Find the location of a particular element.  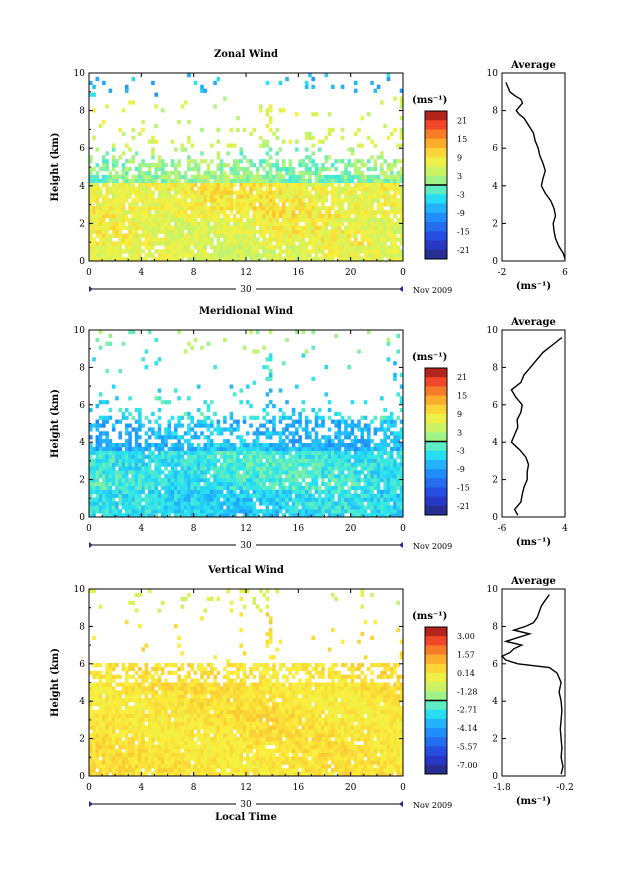

profile-line is located at coordinates (536, 426).